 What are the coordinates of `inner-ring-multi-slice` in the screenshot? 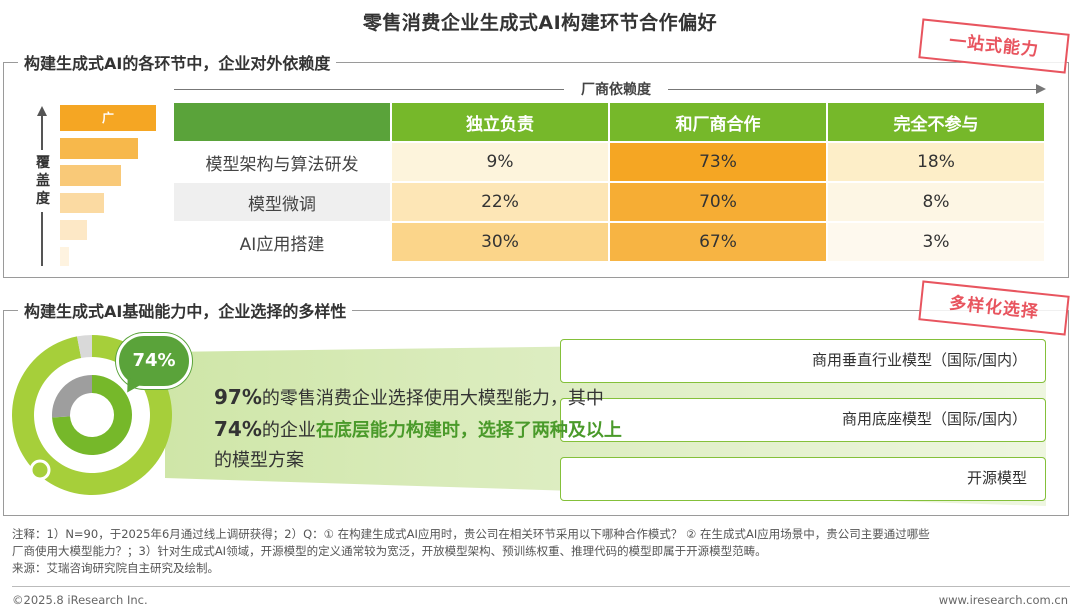 It's located at (92, 415).